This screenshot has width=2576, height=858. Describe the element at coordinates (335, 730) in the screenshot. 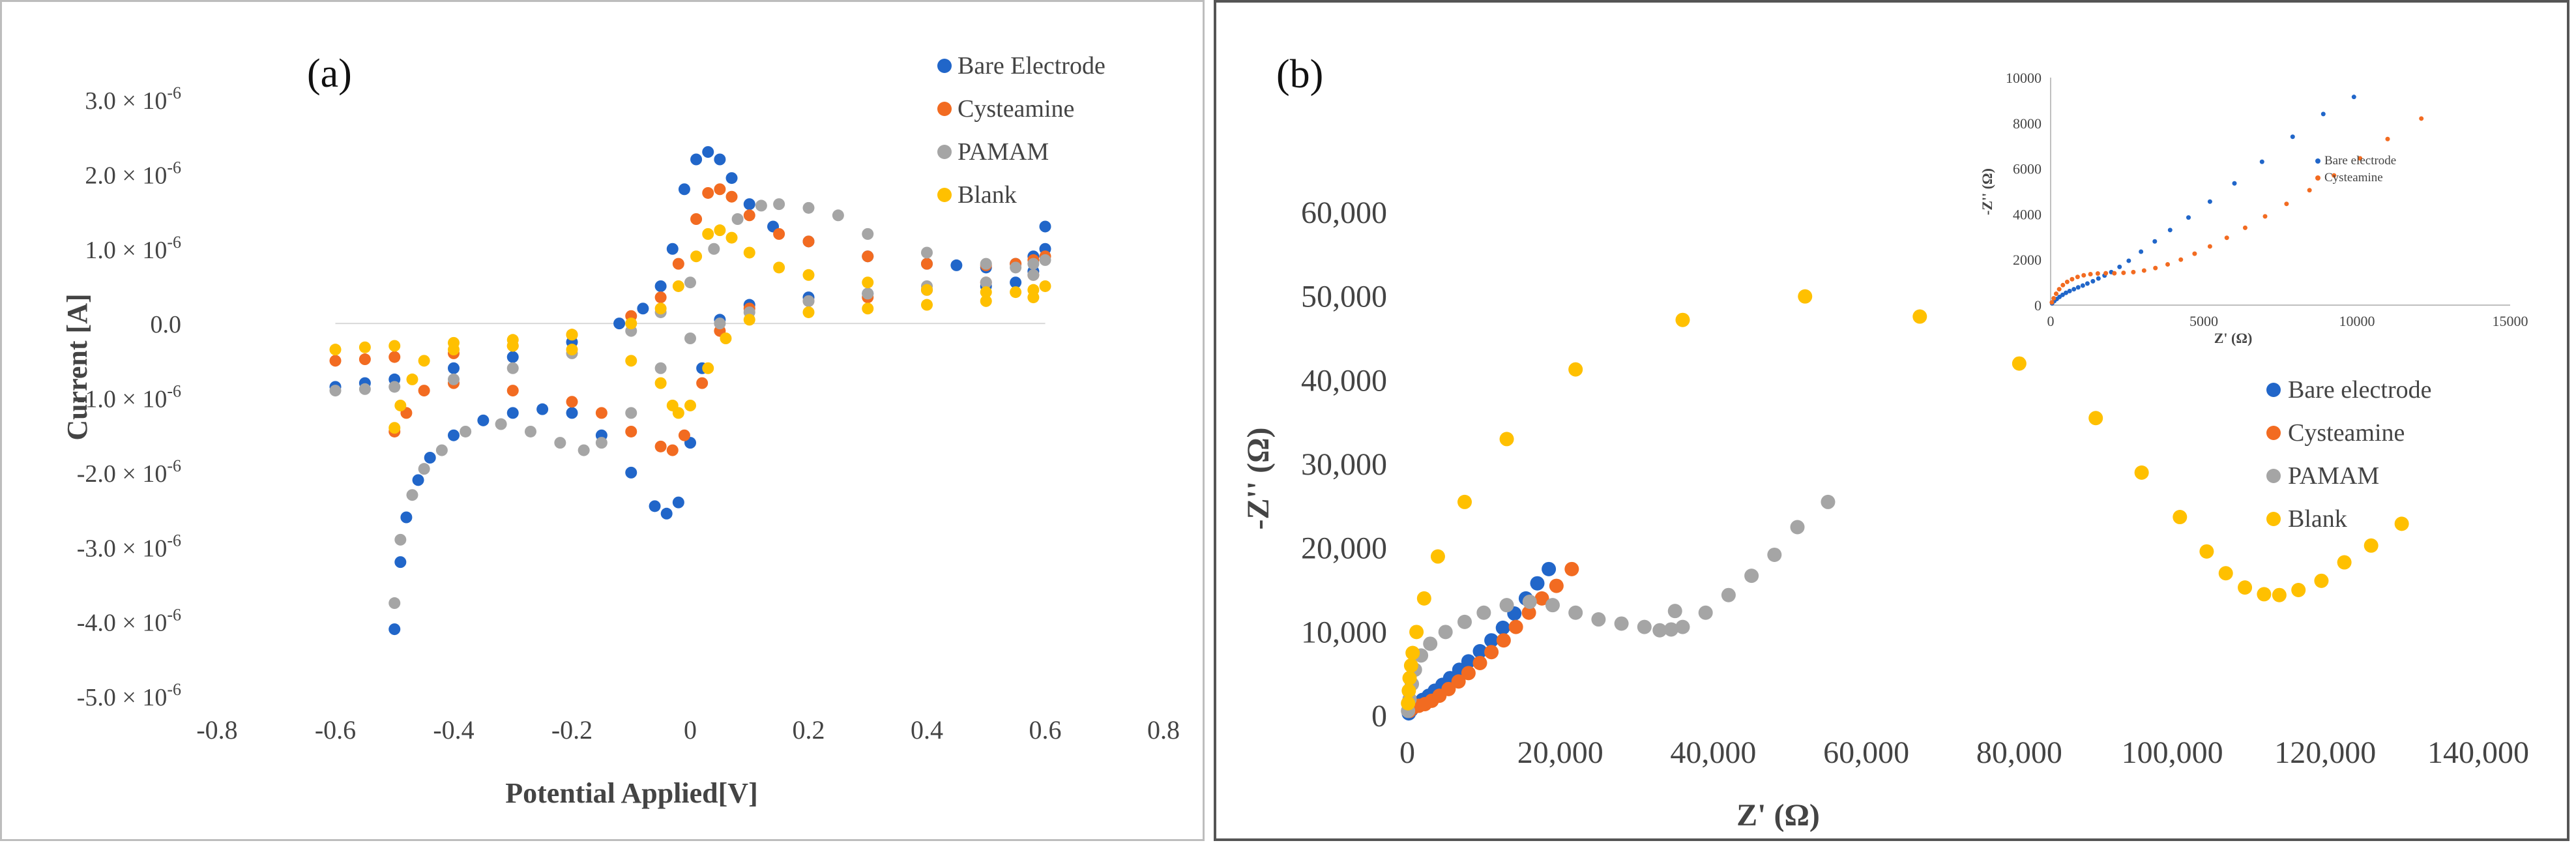

I see `x-tick-label: -0.6` at that location.